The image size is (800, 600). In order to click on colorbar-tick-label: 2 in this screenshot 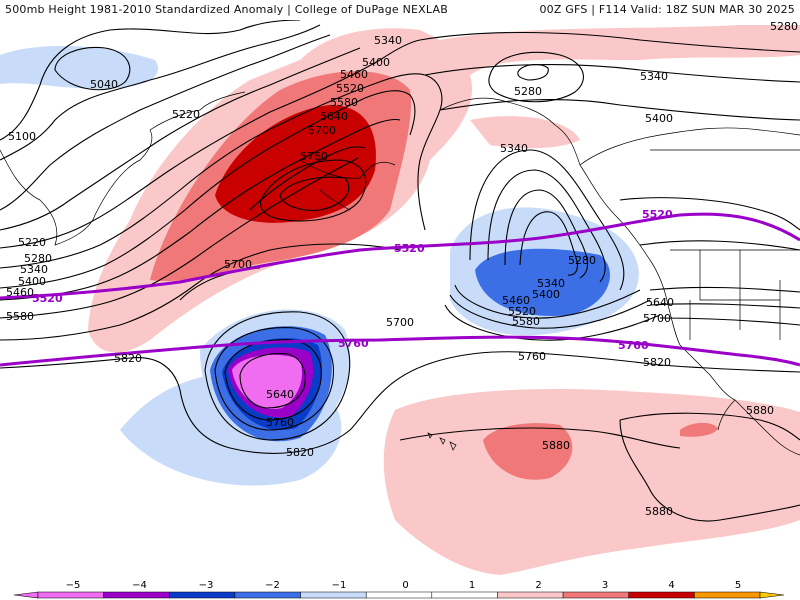, I will do `click(538, 585)`.